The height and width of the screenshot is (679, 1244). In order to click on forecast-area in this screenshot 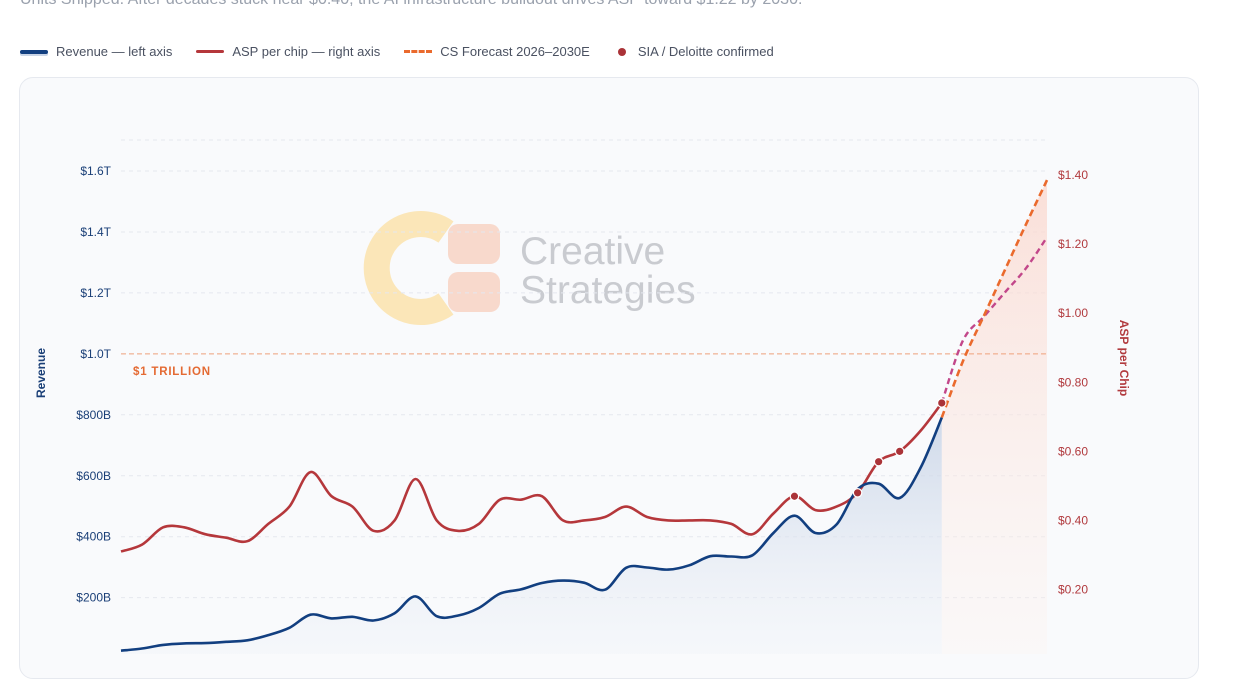, I will do `click(994, 417)`.